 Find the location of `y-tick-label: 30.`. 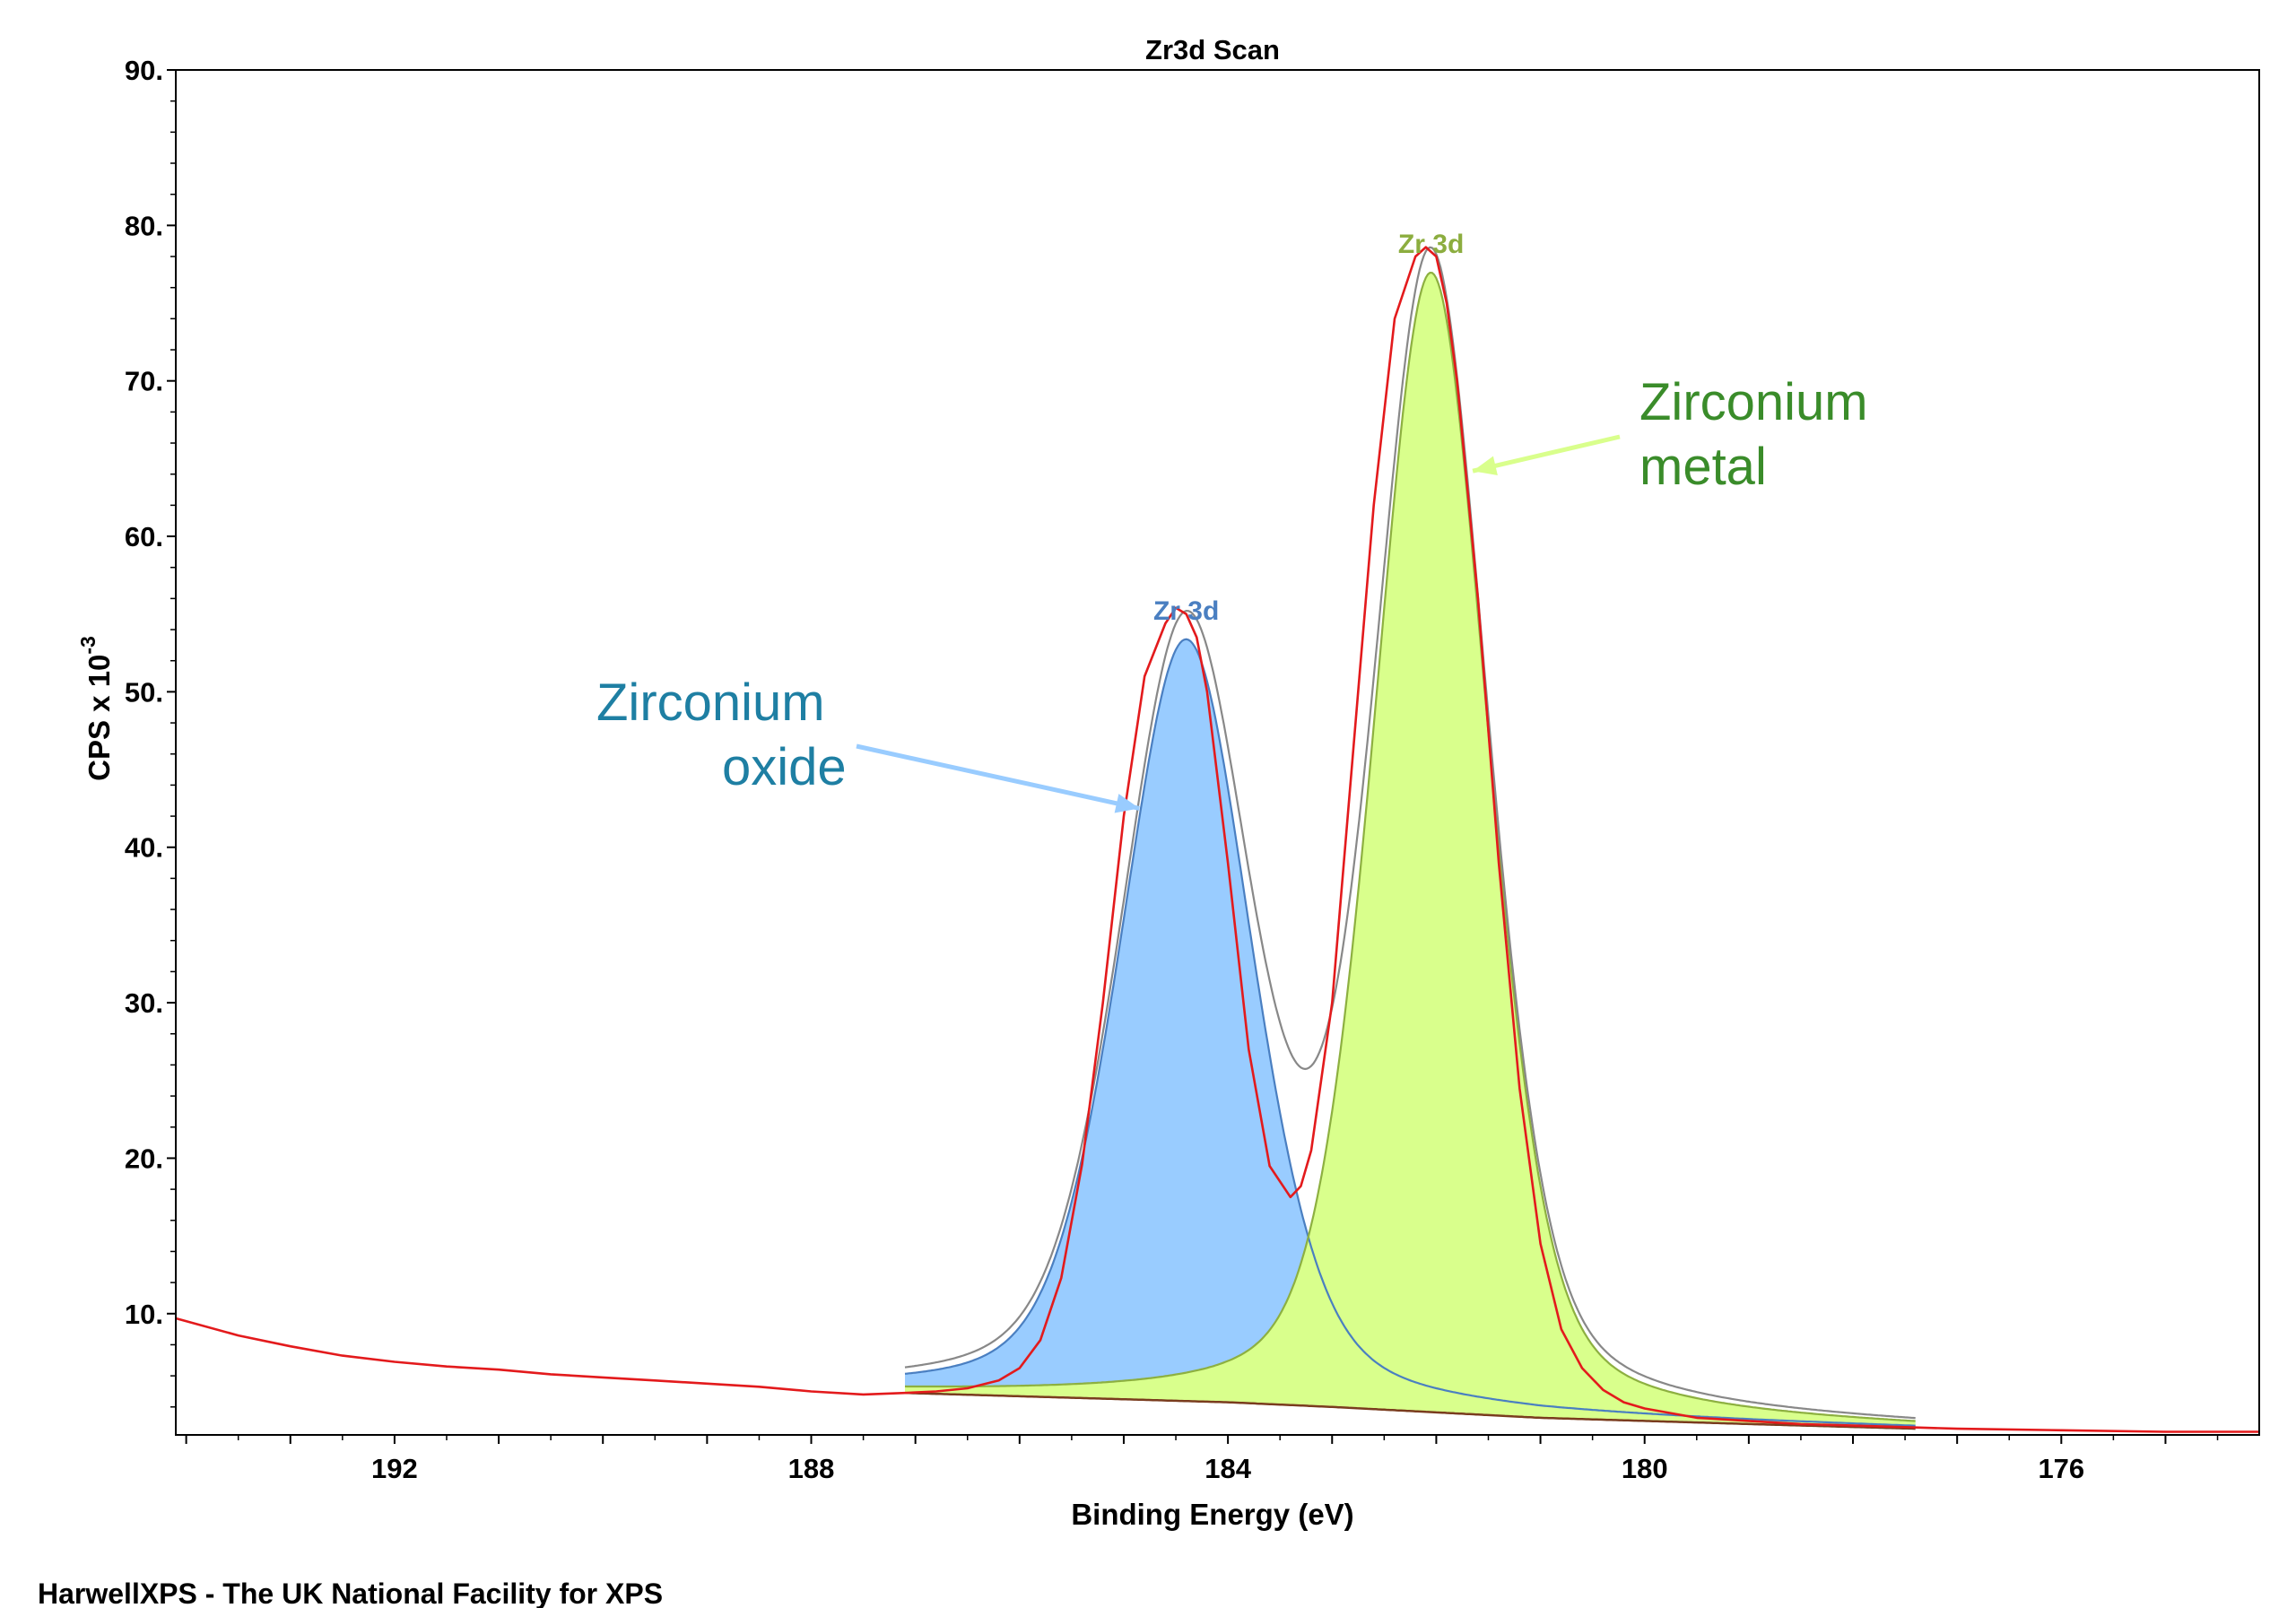

y-tick-label: 30. is located at coordinates (144, 1003).